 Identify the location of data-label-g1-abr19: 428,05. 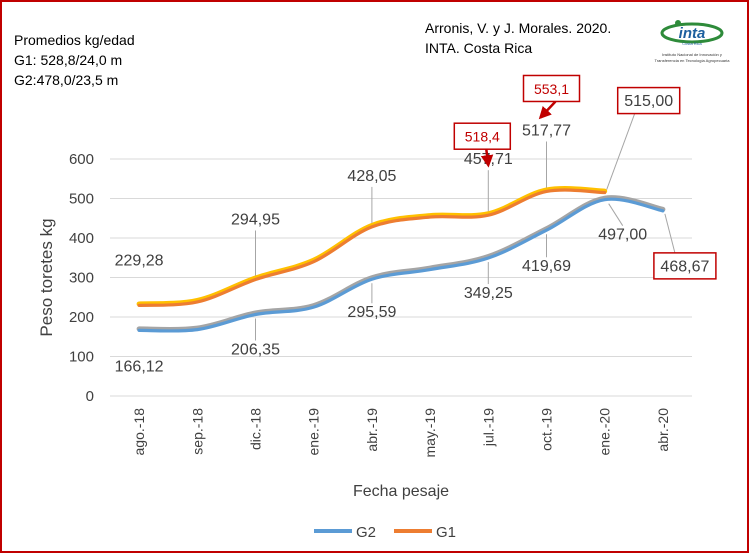
(371, 176).